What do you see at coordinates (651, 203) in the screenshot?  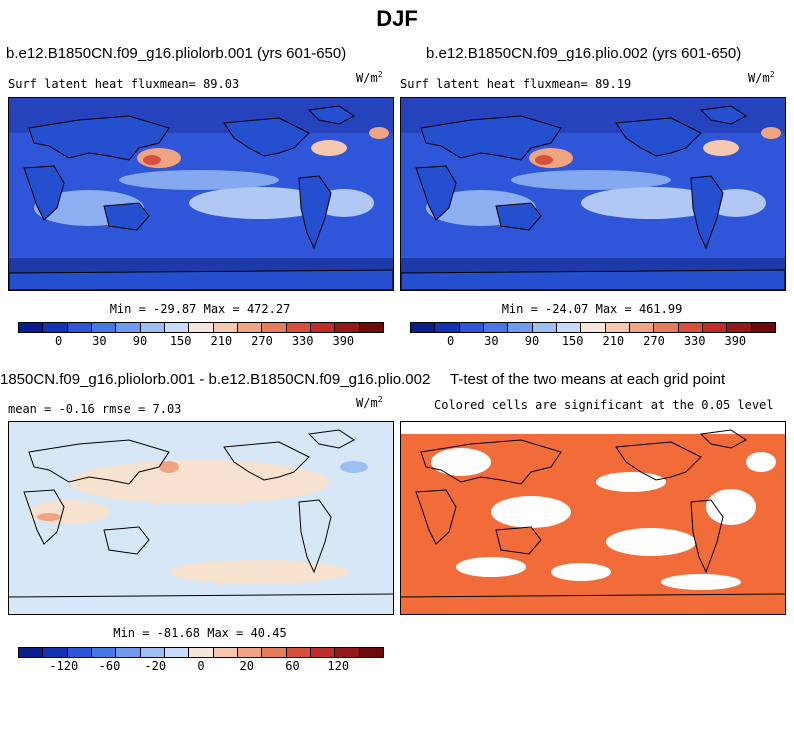 I see `panel2-map-south-pacific` at bounding box center [651, 203].